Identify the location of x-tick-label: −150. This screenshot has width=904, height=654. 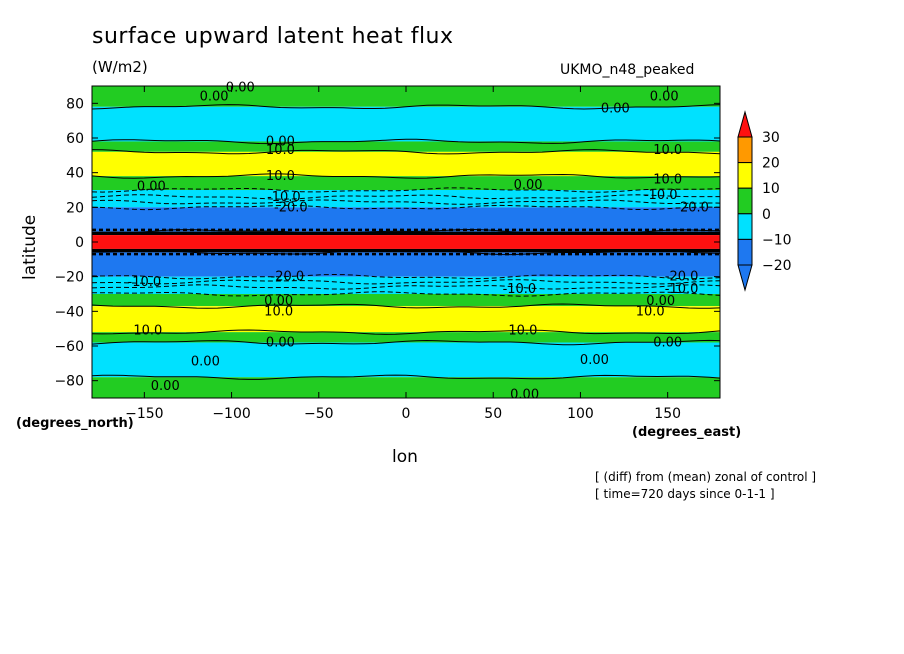
(144, 414).